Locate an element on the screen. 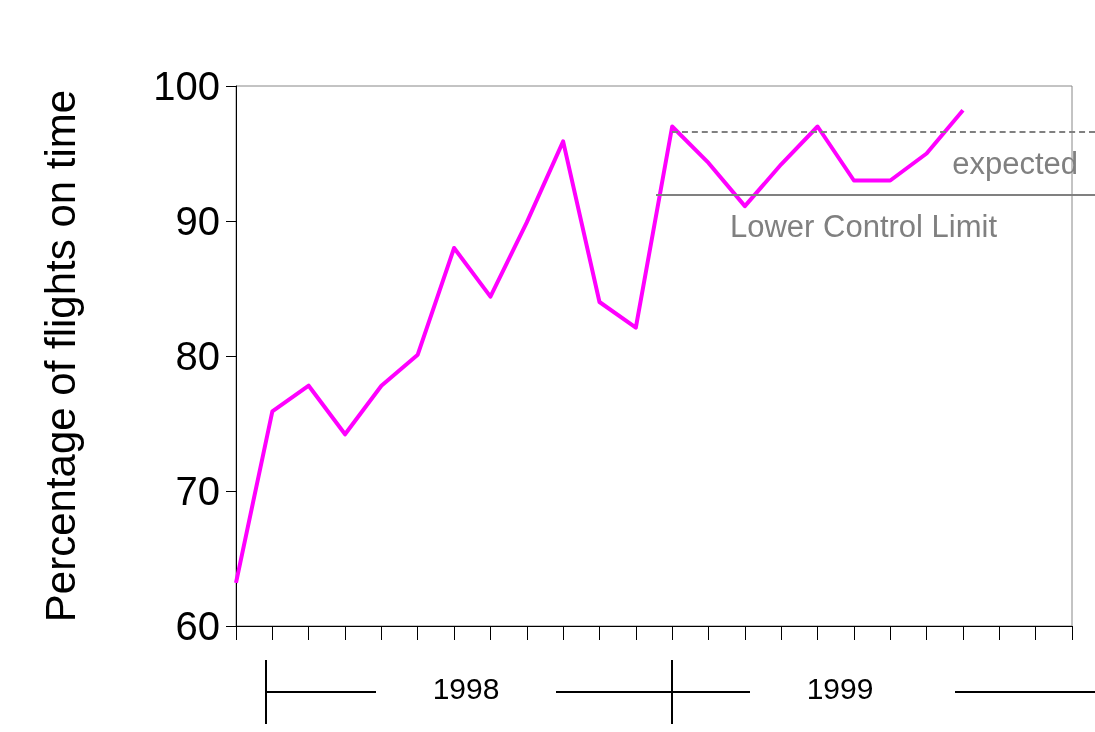 The image size is (1095, 732). y-tick-label: 70 is located at coordinates (197, 491).